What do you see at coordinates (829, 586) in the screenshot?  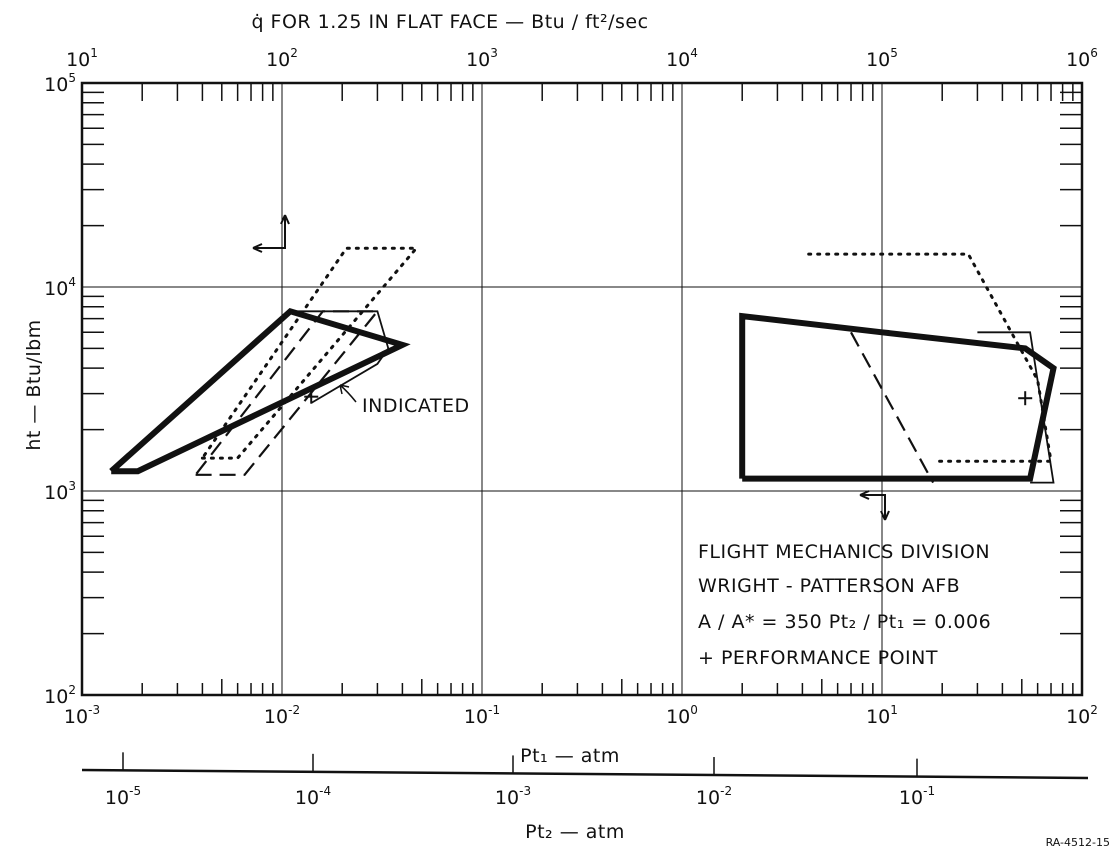 I see `annotation-base: WRIGHT - PATTERSON AFB` at bounding box center [829, 586].